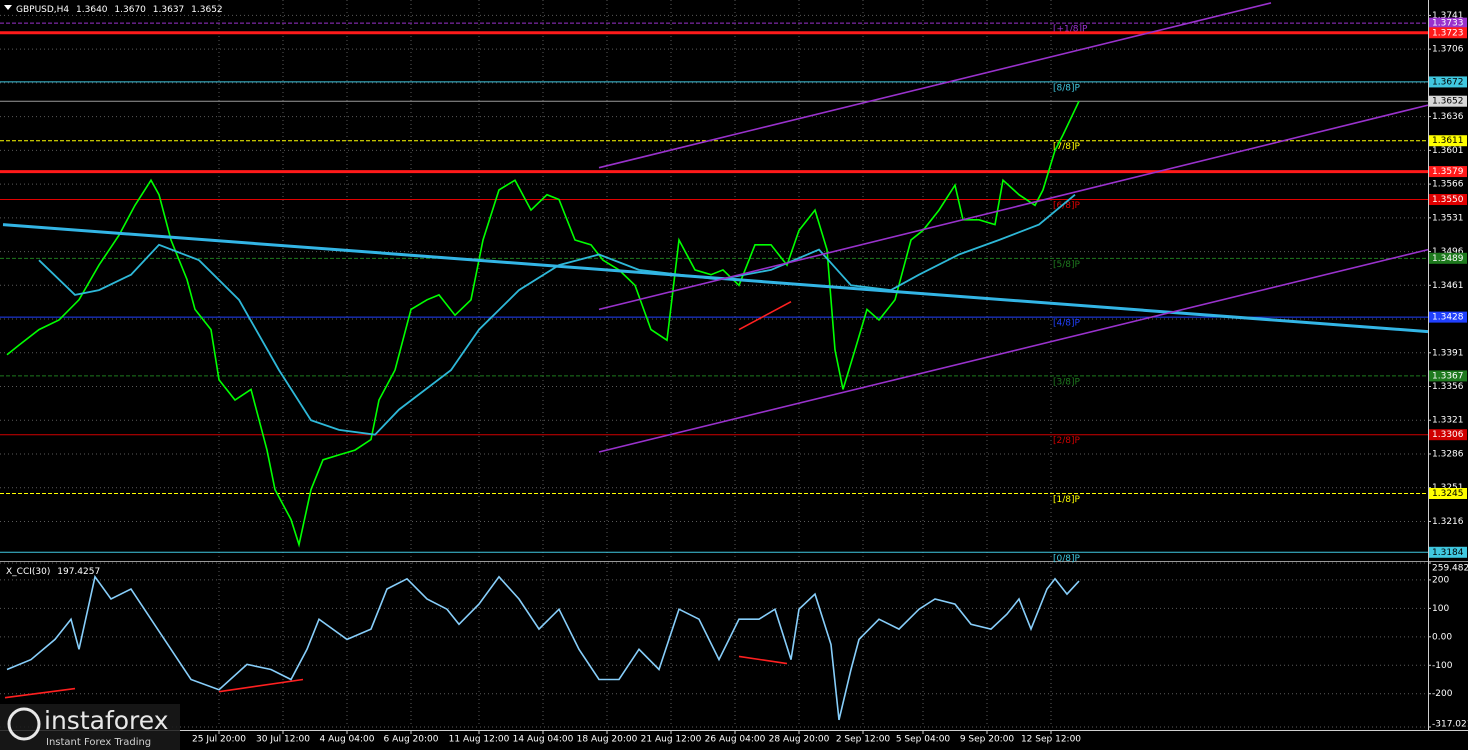  Describe the element at coordinates (1067, 88) in the screenshot. I see `level-label: [8/8]P` at that location.